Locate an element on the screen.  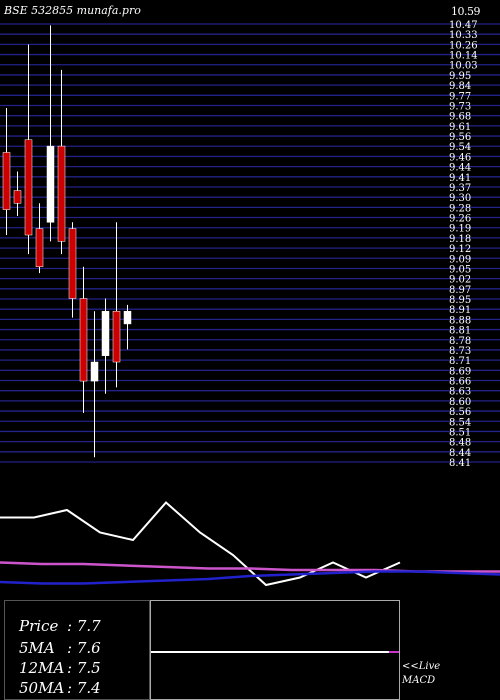
ma-line-blue is located at coordinates (250, 577).